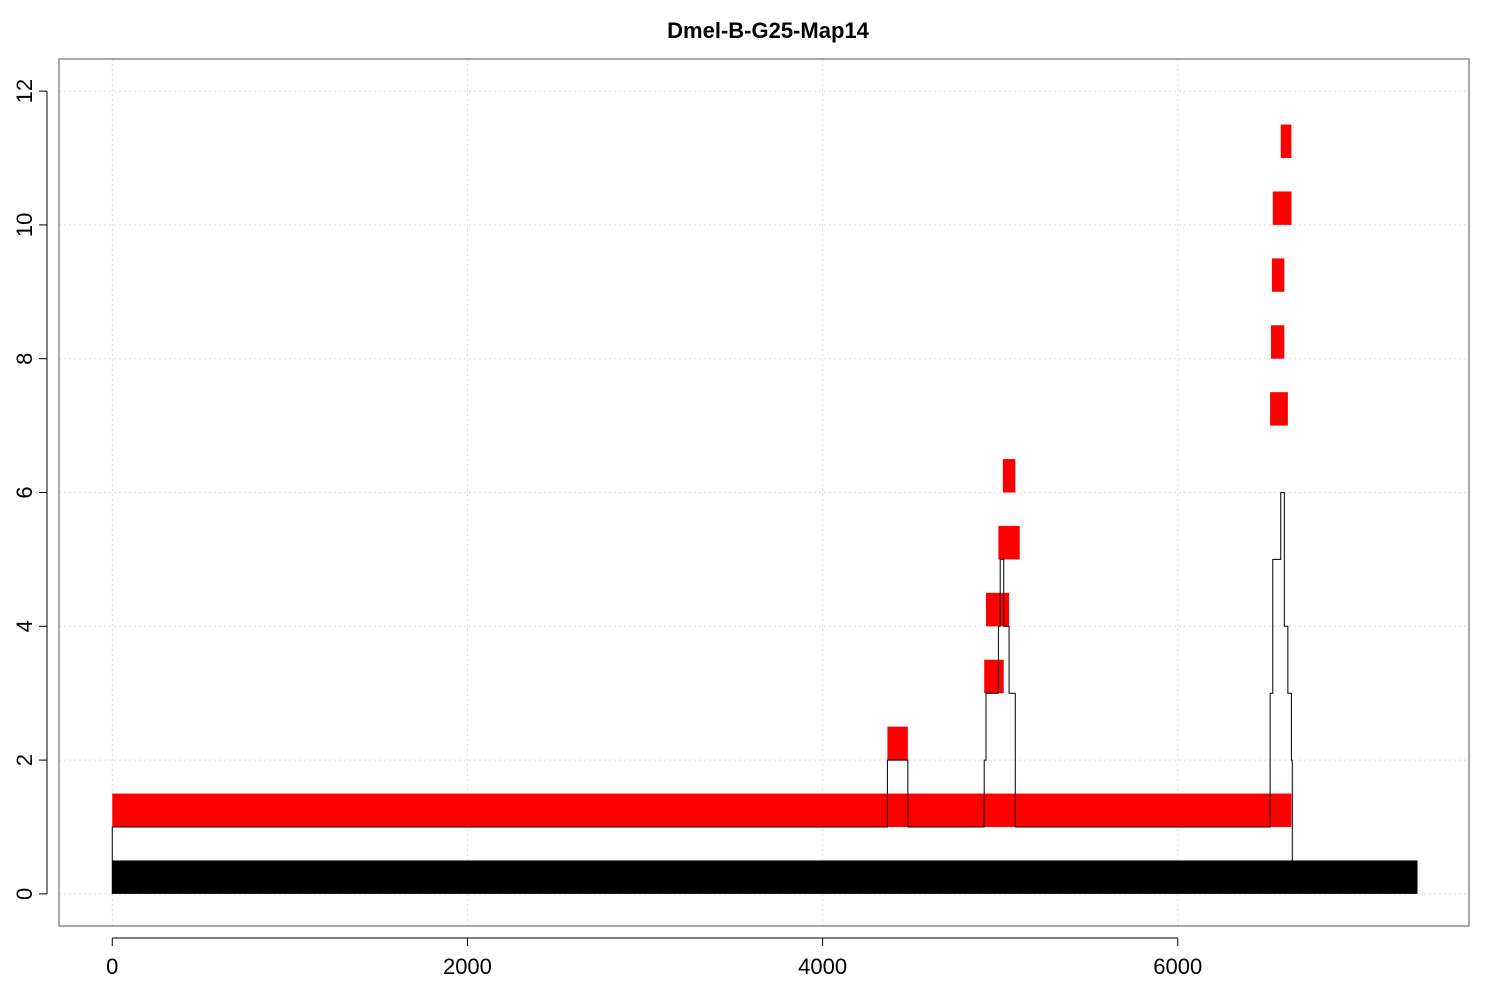  I want to click on y-tick-label: 0, so click(24, 894).